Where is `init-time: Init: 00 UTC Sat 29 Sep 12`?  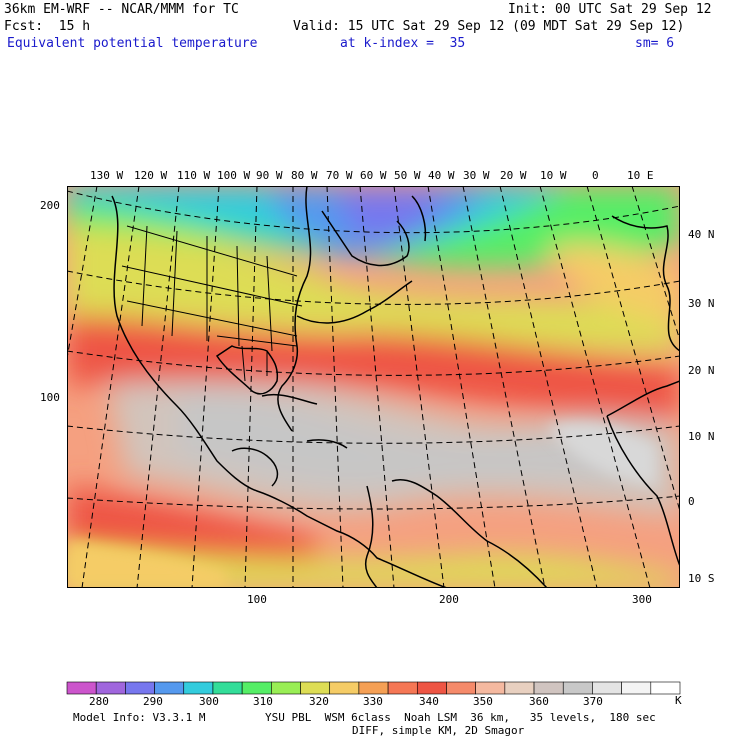 init-time: Init: 00 UTC Sat 29 Sep 12 is located at coordinates (610, 9).